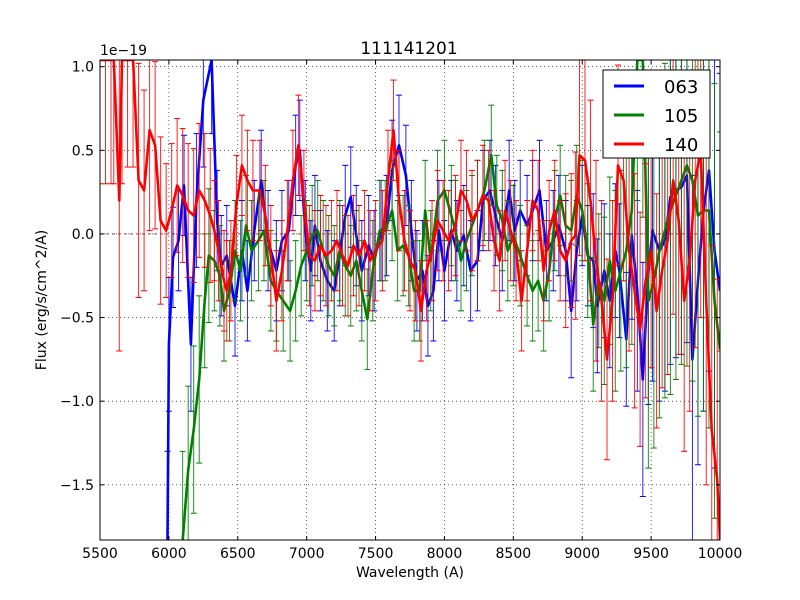 The width and height of the screenshot is (800, 600). I want to click on y-axis-label: Flux (erg/s/cm^2/A), so click(42, 300).